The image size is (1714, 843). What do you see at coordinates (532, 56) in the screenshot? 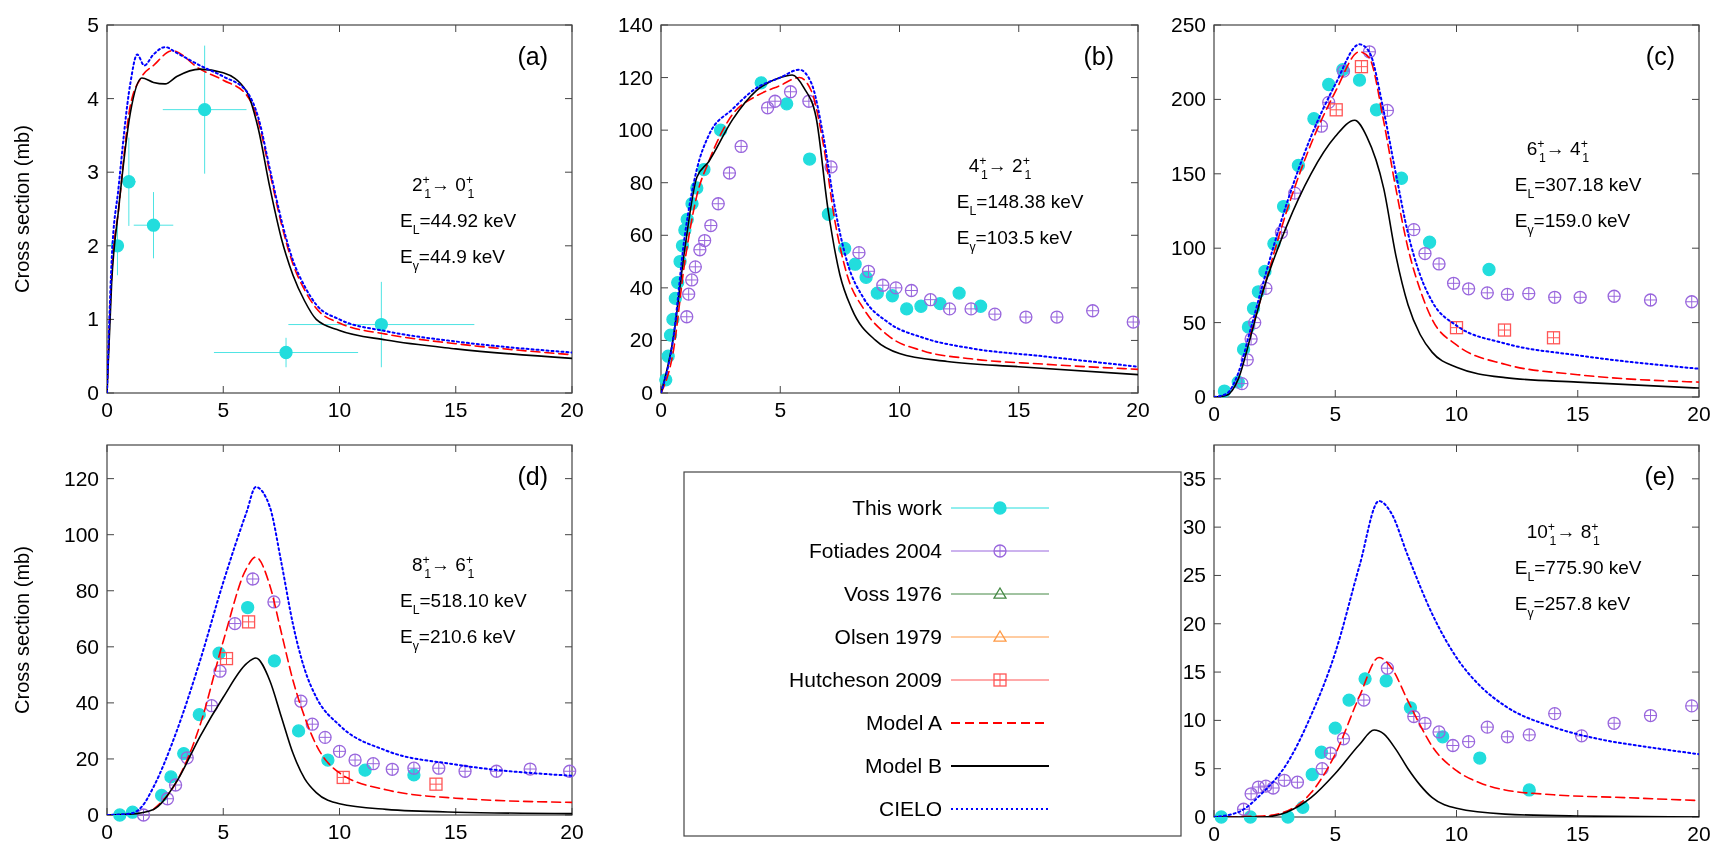
I see `text: (a)` at bounding box center [532, 56].